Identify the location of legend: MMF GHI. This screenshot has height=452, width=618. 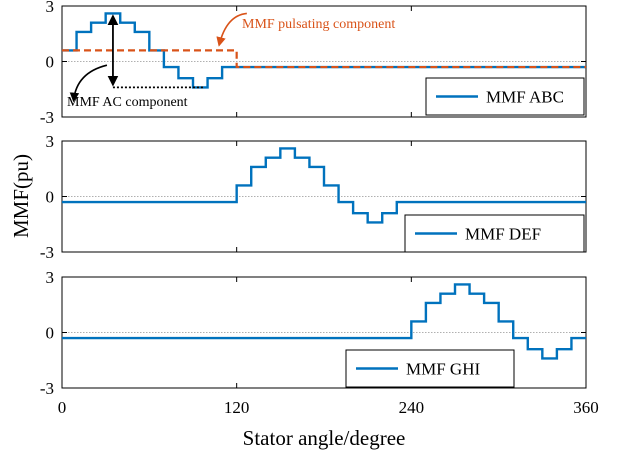
(430, 368).